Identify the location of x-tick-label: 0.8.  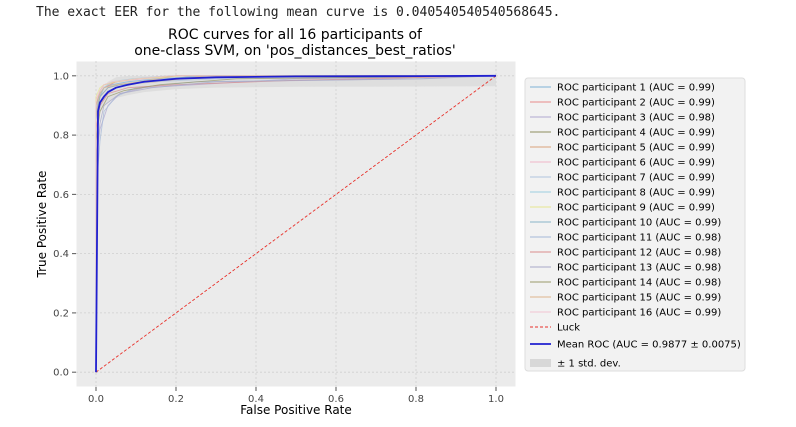
(416, 399).